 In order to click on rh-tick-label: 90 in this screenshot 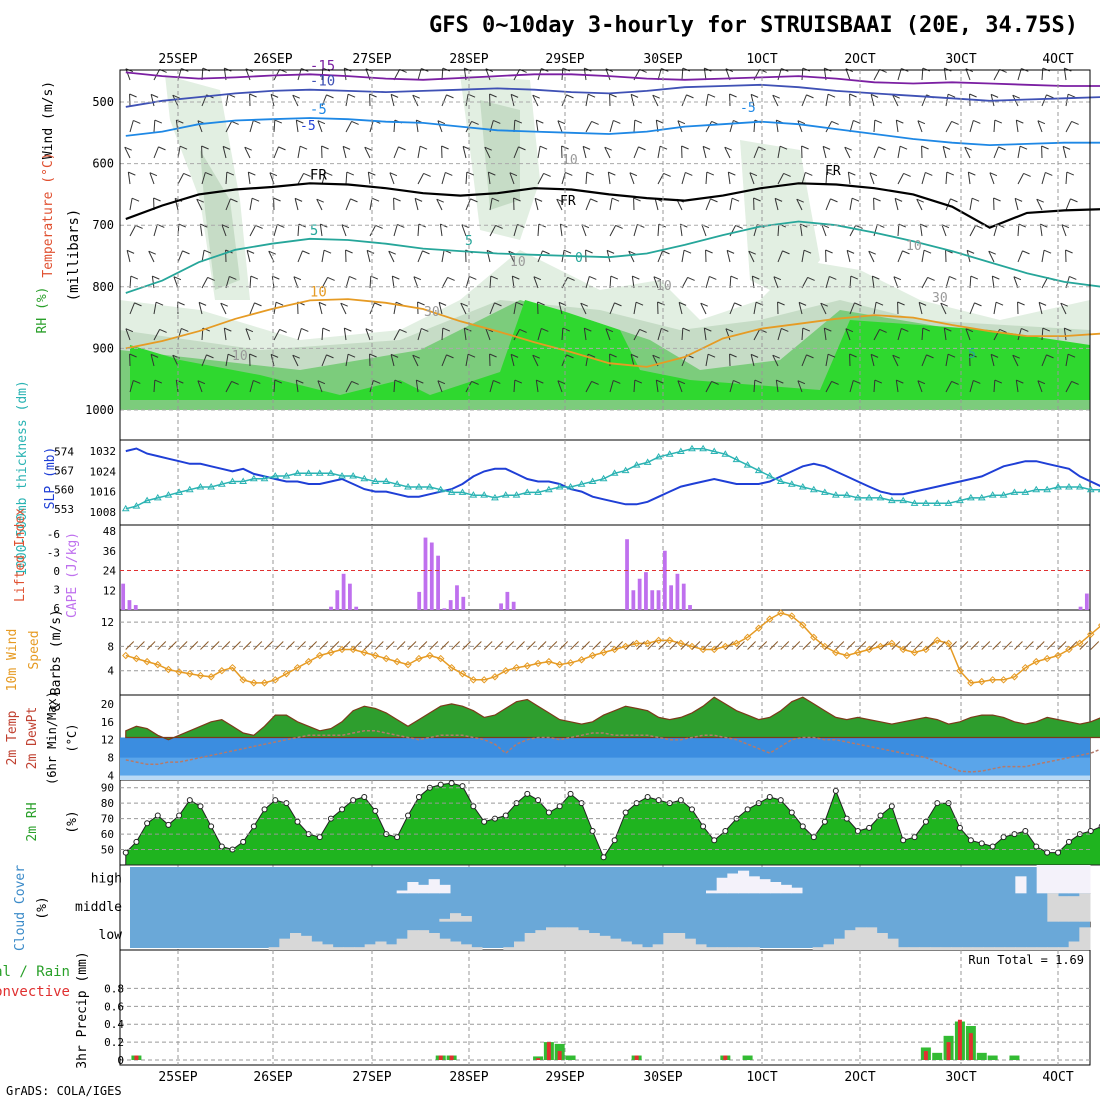, I will do `click(107, 788)`.